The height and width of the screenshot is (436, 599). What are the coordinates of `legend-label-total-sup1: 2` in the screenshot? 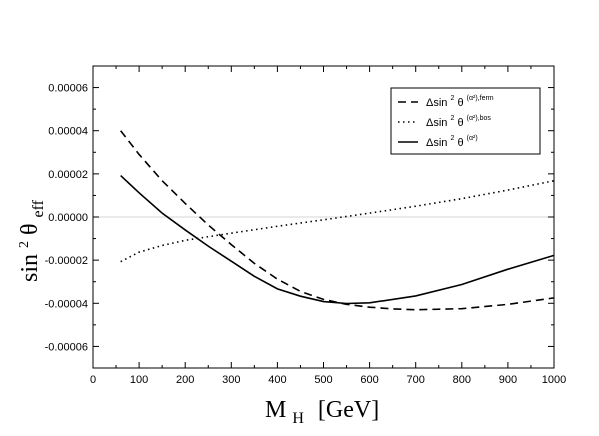 It's located at (452, 138).